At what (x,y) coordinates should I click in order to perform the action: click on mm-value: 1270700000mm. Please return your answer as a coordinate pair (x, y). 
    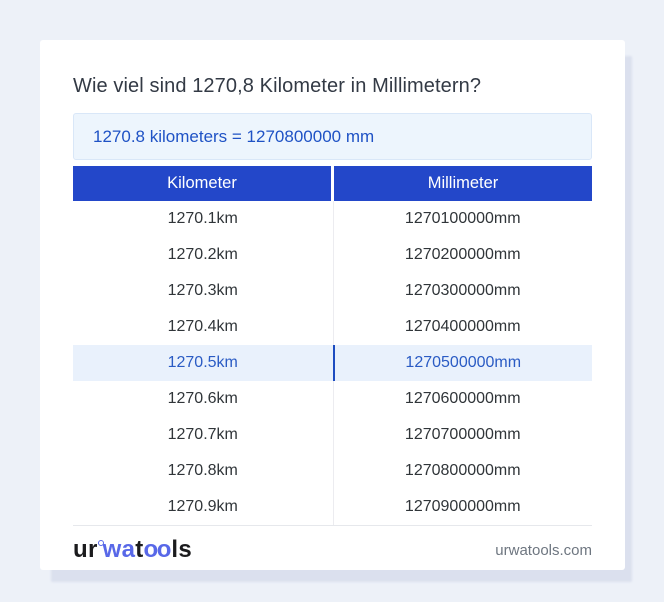
    Looking at the image, I should click on (462, 435).